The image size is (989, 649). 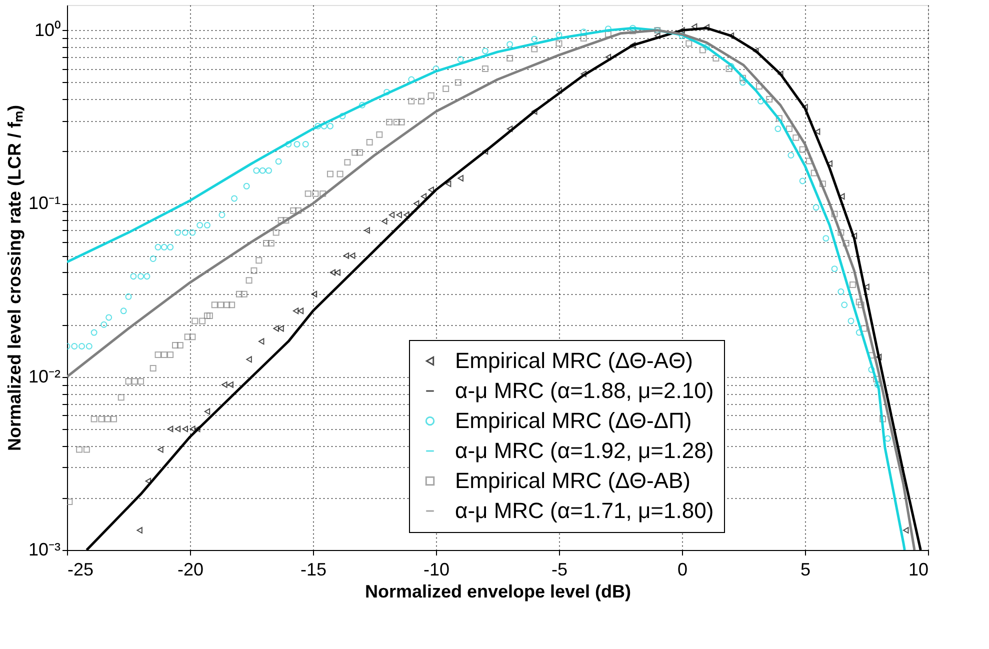 What do you see at coordinates (44, 376) in the screenshot?
I see `y-tick-label: 10⁻²` at bounding box center [44, 376].